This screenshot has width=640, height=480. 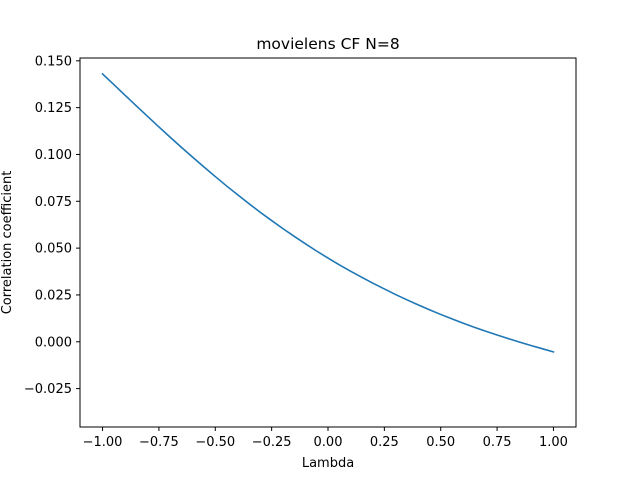 What do you see at coordinates (384, 442) in the screenshot?
I see `x-tick-label: 0.25` at bounding box center [384, 442].